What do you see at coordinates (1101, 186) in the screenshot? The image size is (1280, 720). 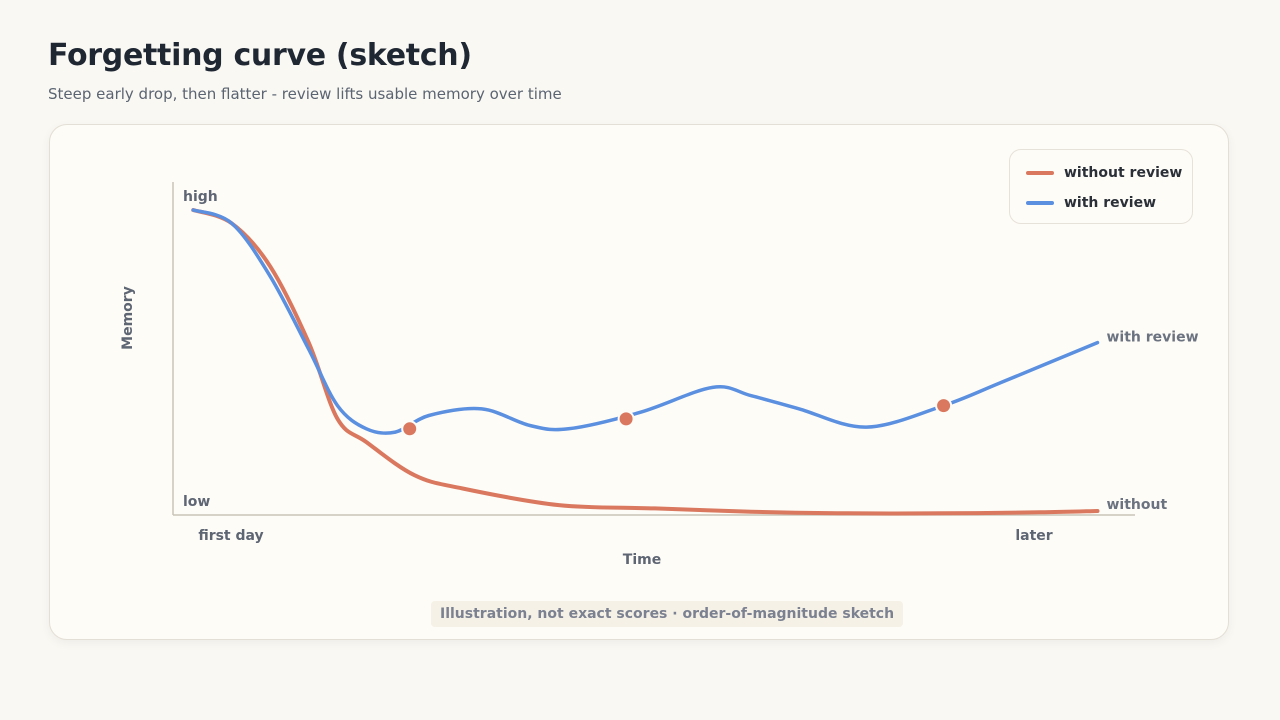 I see `chart-legend: without review with review` at bounding box center [1101, 186].